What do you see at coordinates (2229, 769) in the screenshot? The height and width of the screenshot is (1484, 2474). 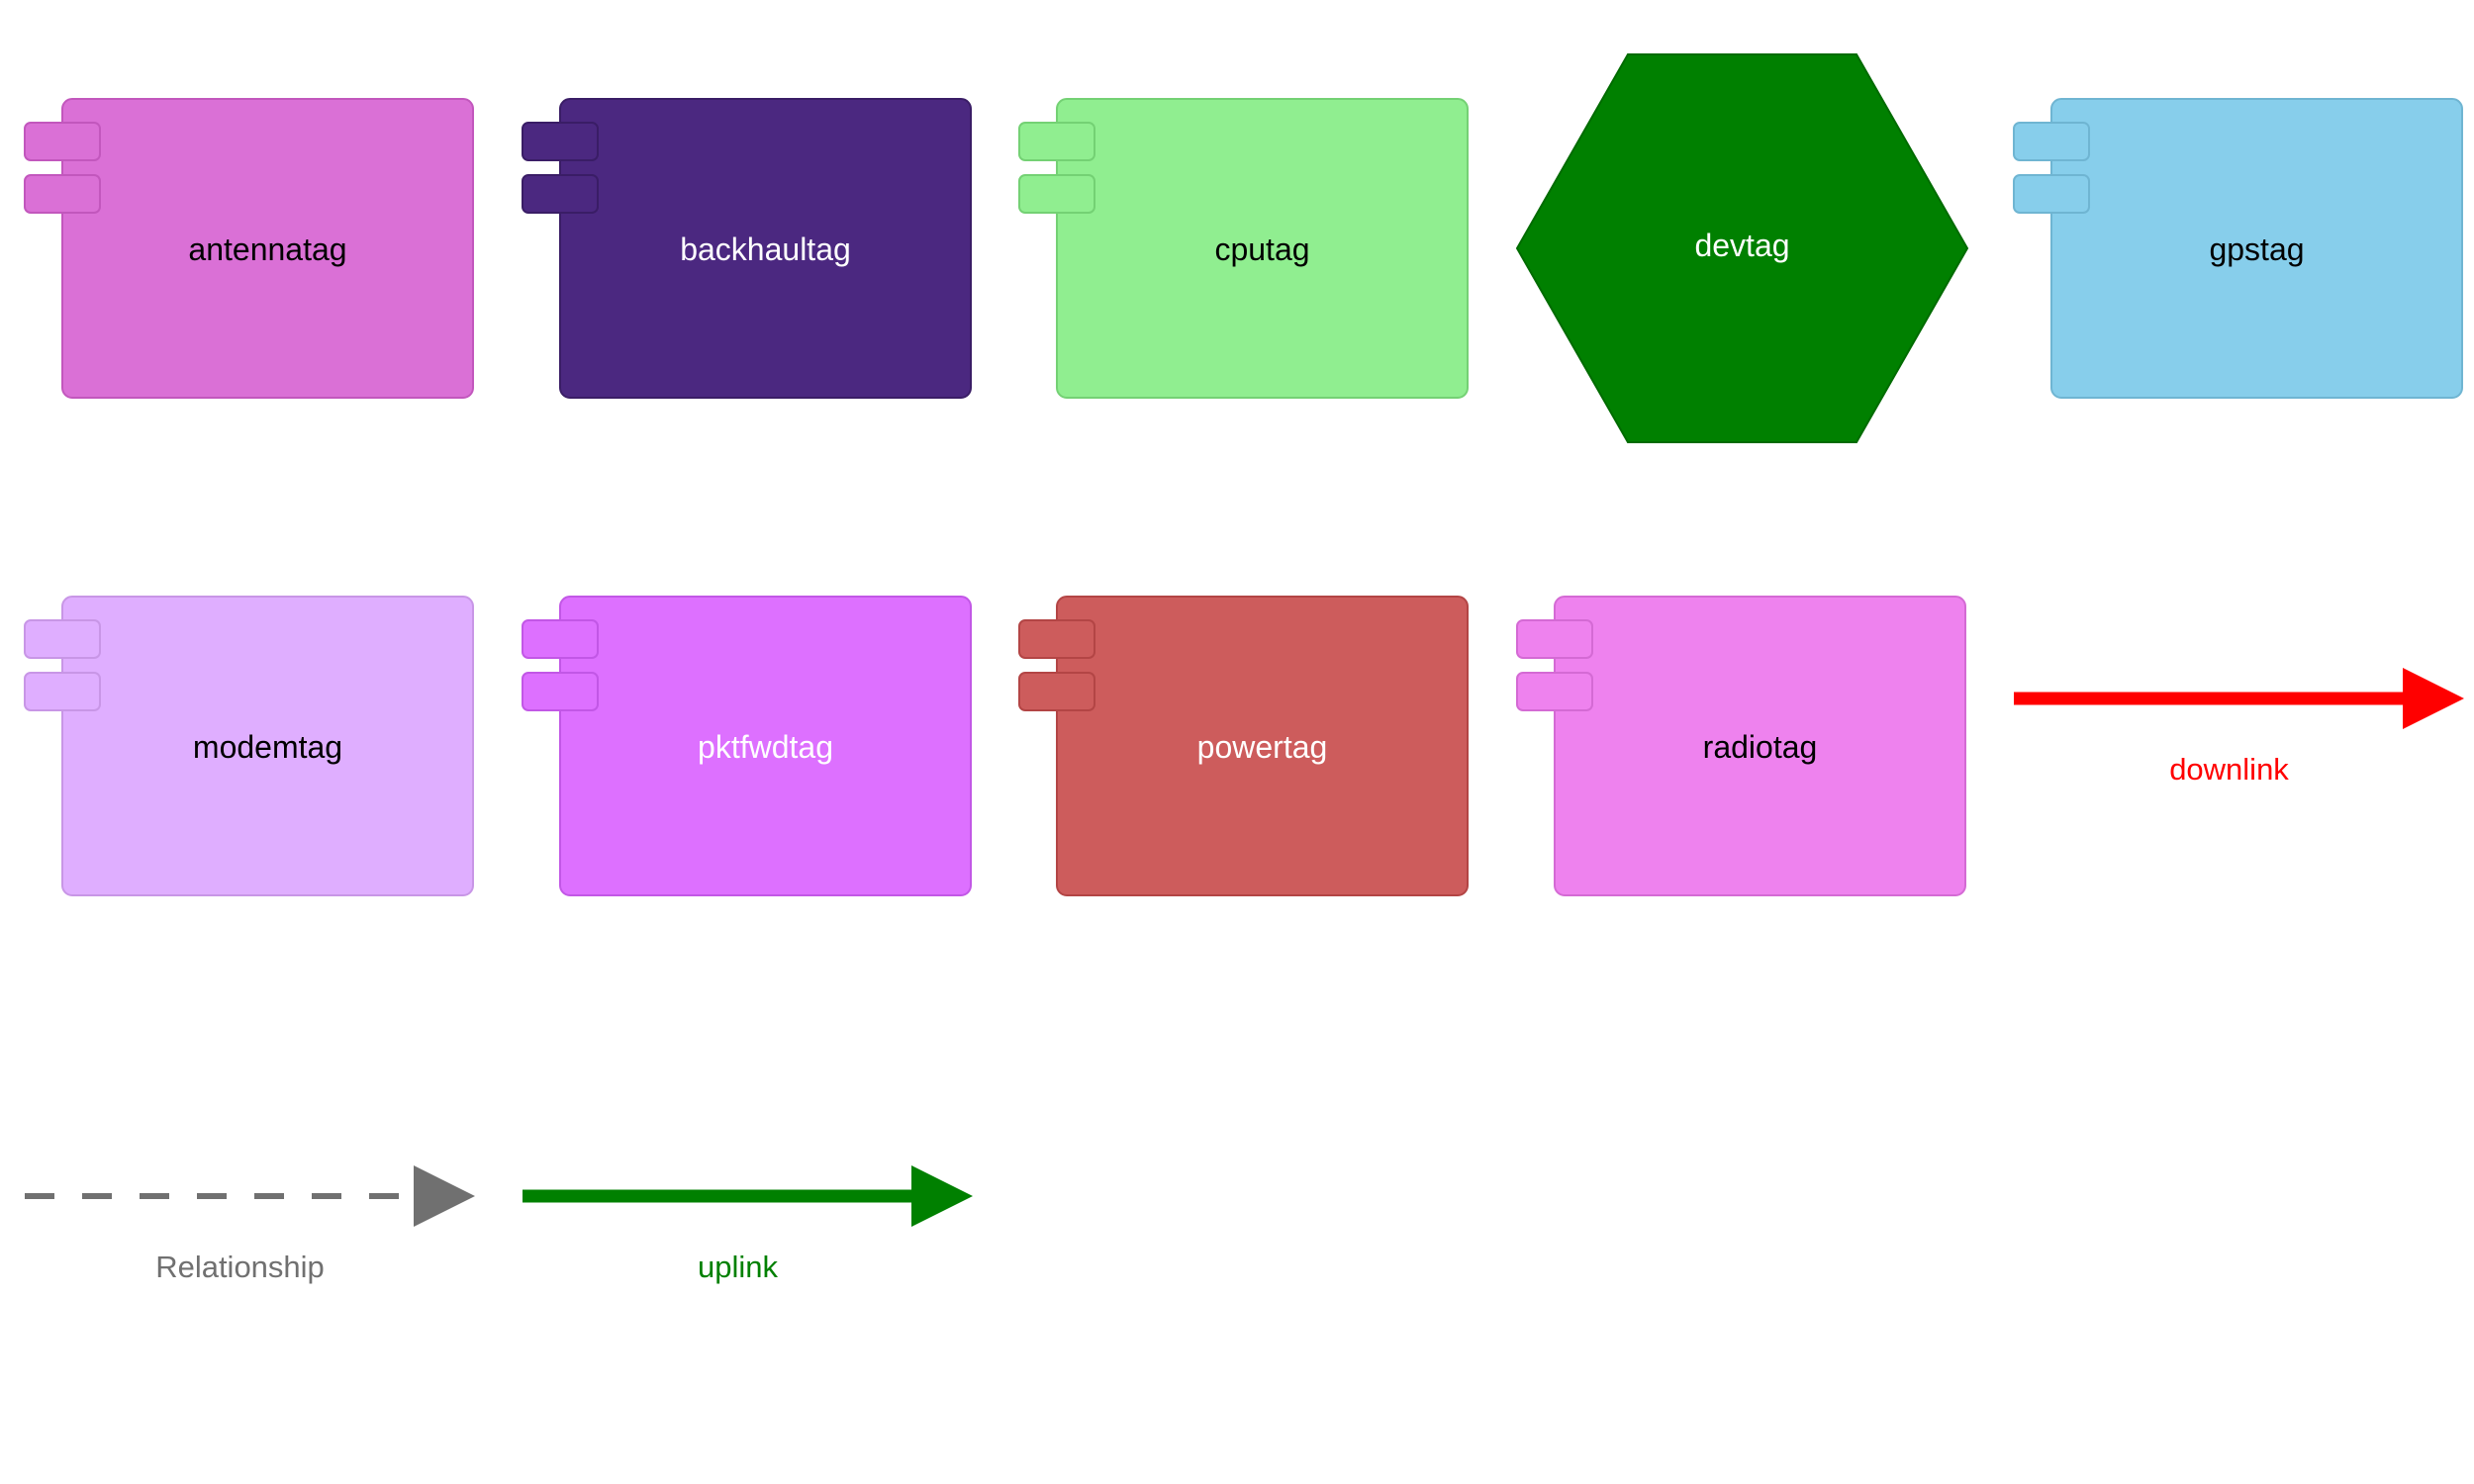 I see `legend-relationship-label: downlink` at bounding box center [2229, 769].